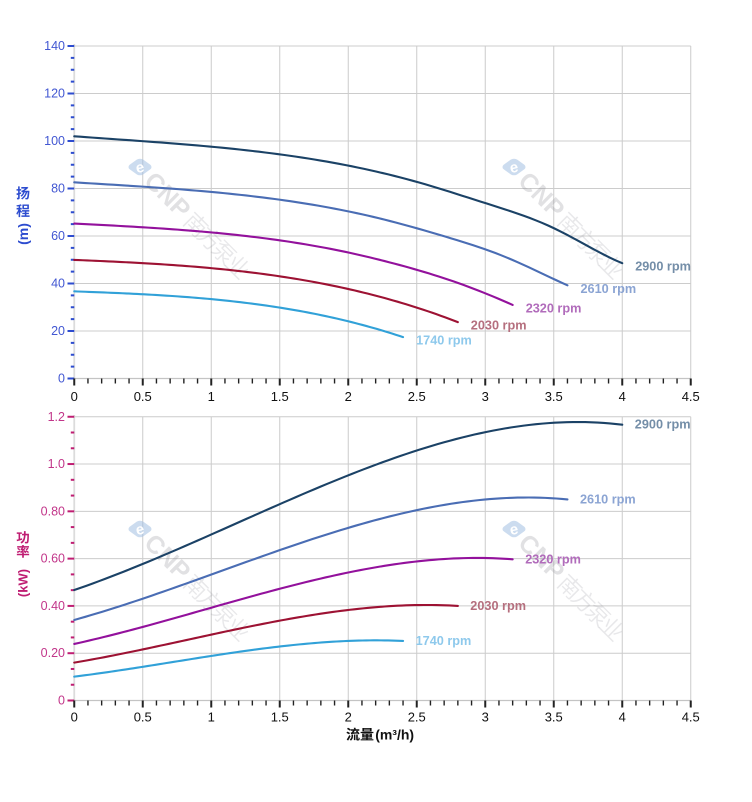  What do you see at coordinates (53, 511) in the screenshot?
I see `svg-text: 0.80` at bounding box center [53, 511].